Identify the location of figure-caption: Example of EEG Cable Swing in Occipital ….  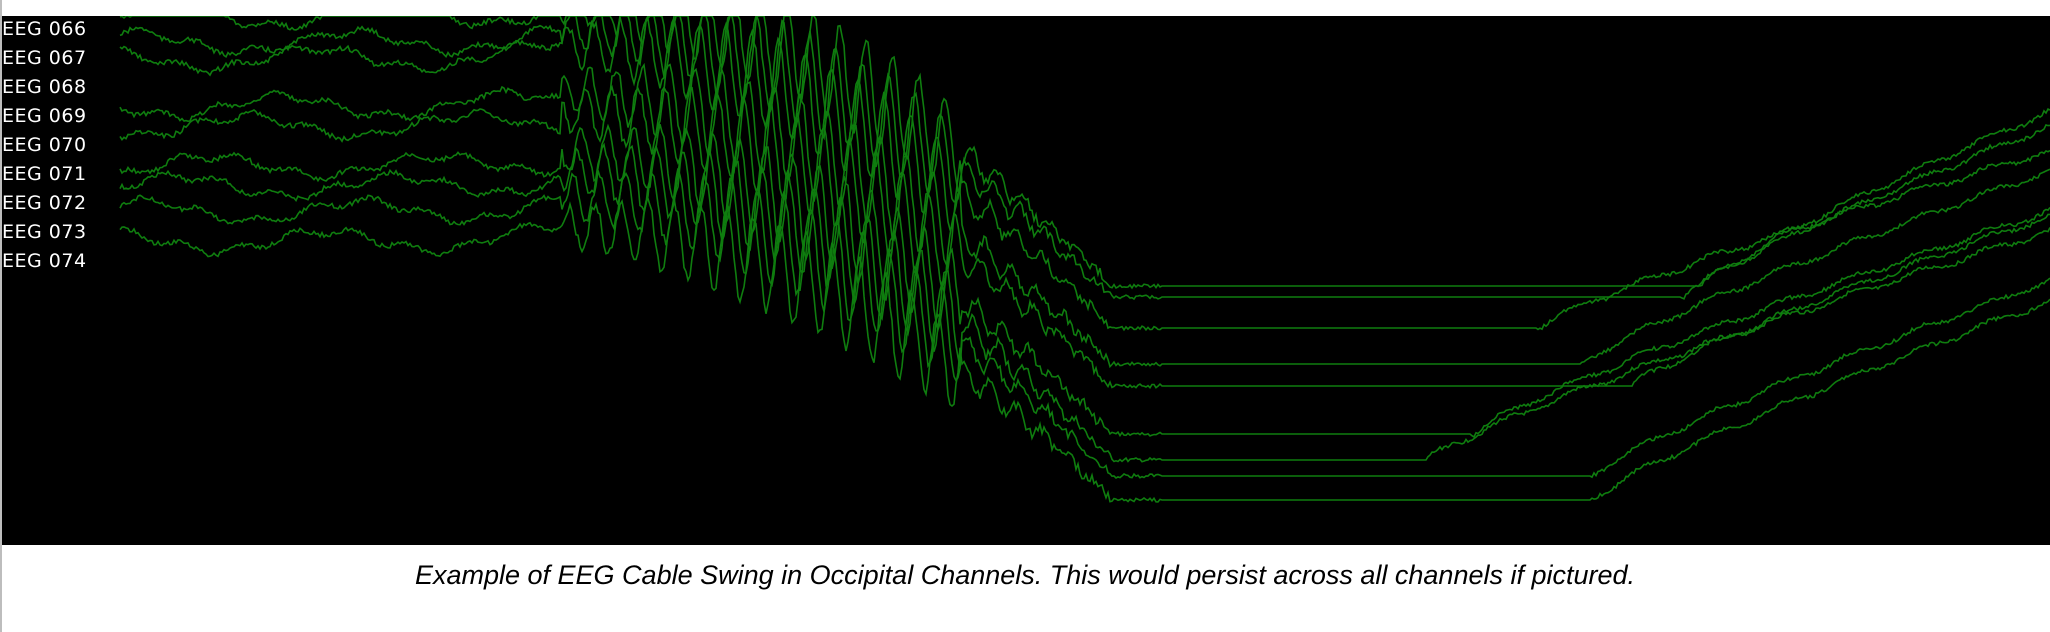
(1025, 575).